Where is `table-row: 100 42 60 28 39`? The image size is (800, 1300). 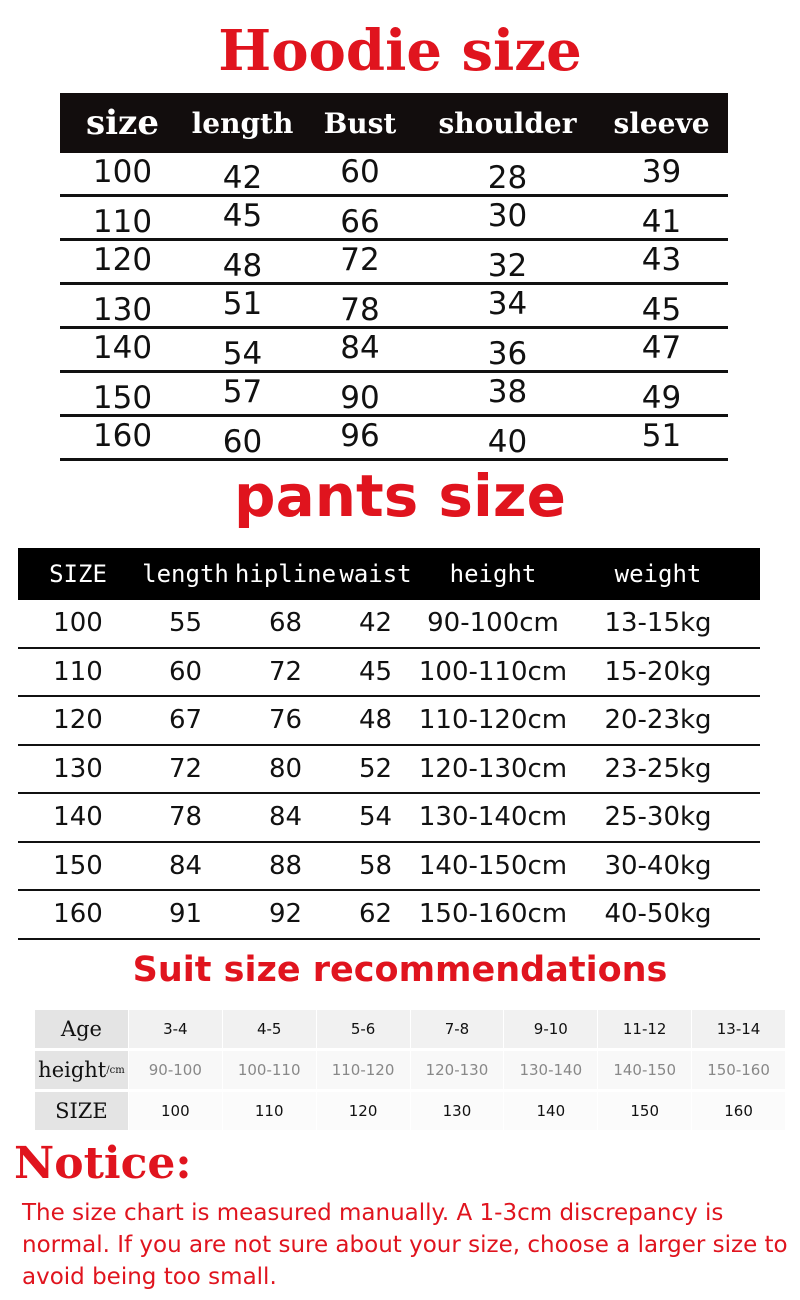
table-row: 100 42 60 28 39 is located at coordinates (394, 175).